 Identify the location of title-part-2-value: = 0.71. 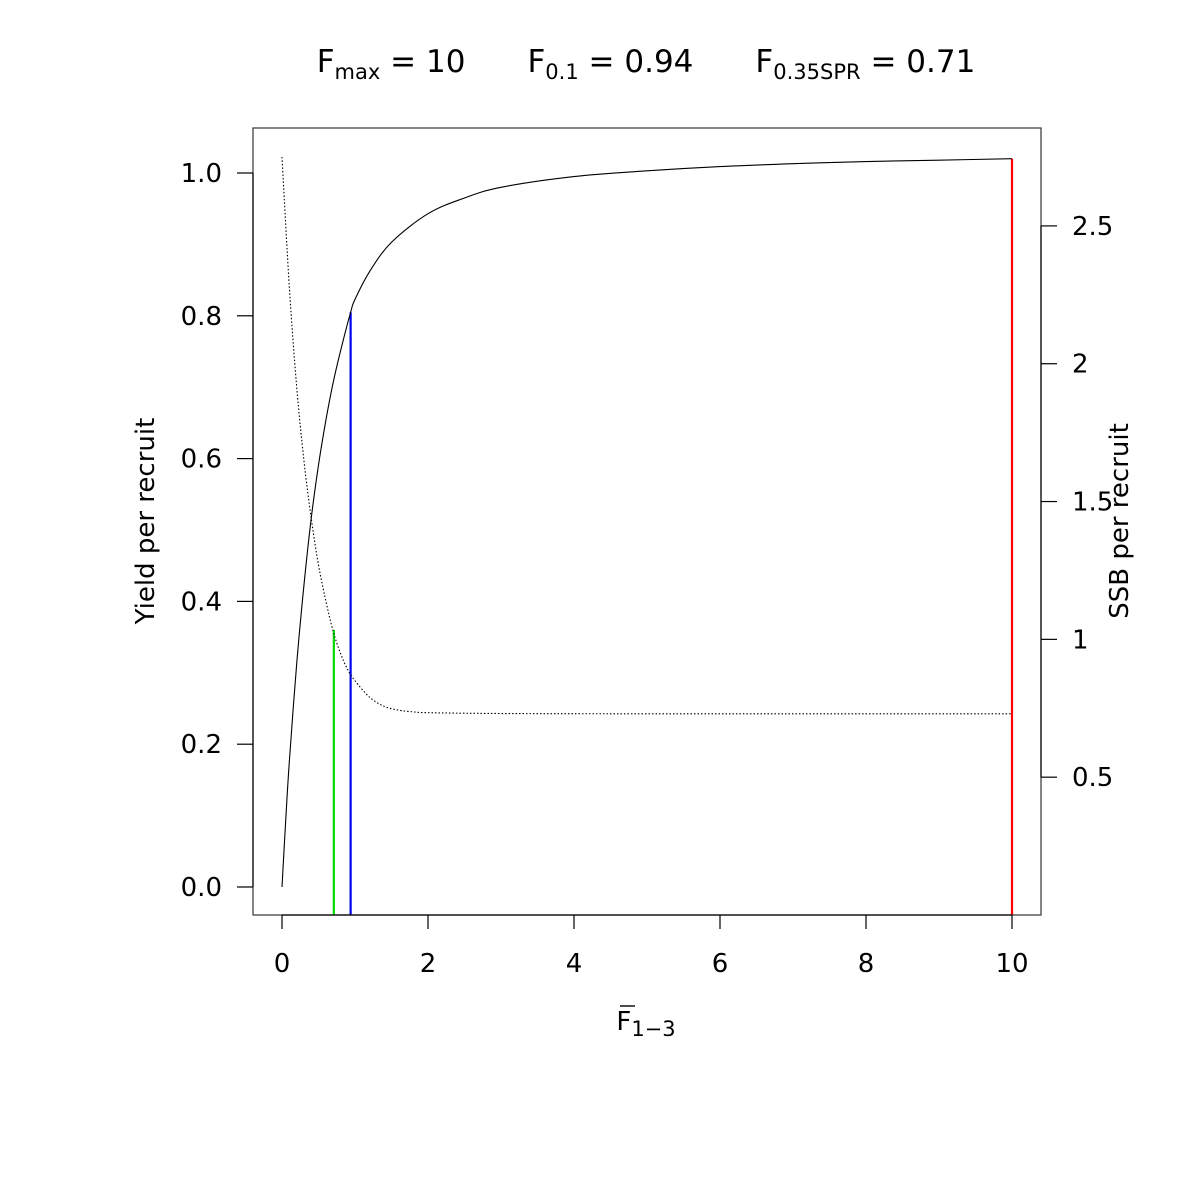
(918, 62).